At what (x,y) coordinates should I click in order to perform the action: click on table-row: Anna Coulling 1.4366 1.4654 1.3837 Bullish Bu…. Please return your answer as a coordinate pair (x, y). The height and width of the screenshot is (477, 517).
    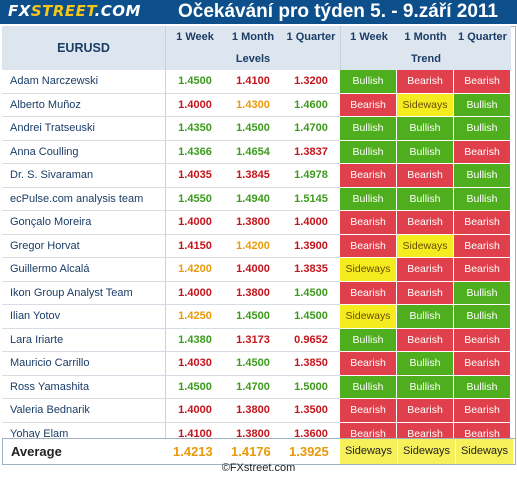
    Looking at the image, I should click on (256, 152).